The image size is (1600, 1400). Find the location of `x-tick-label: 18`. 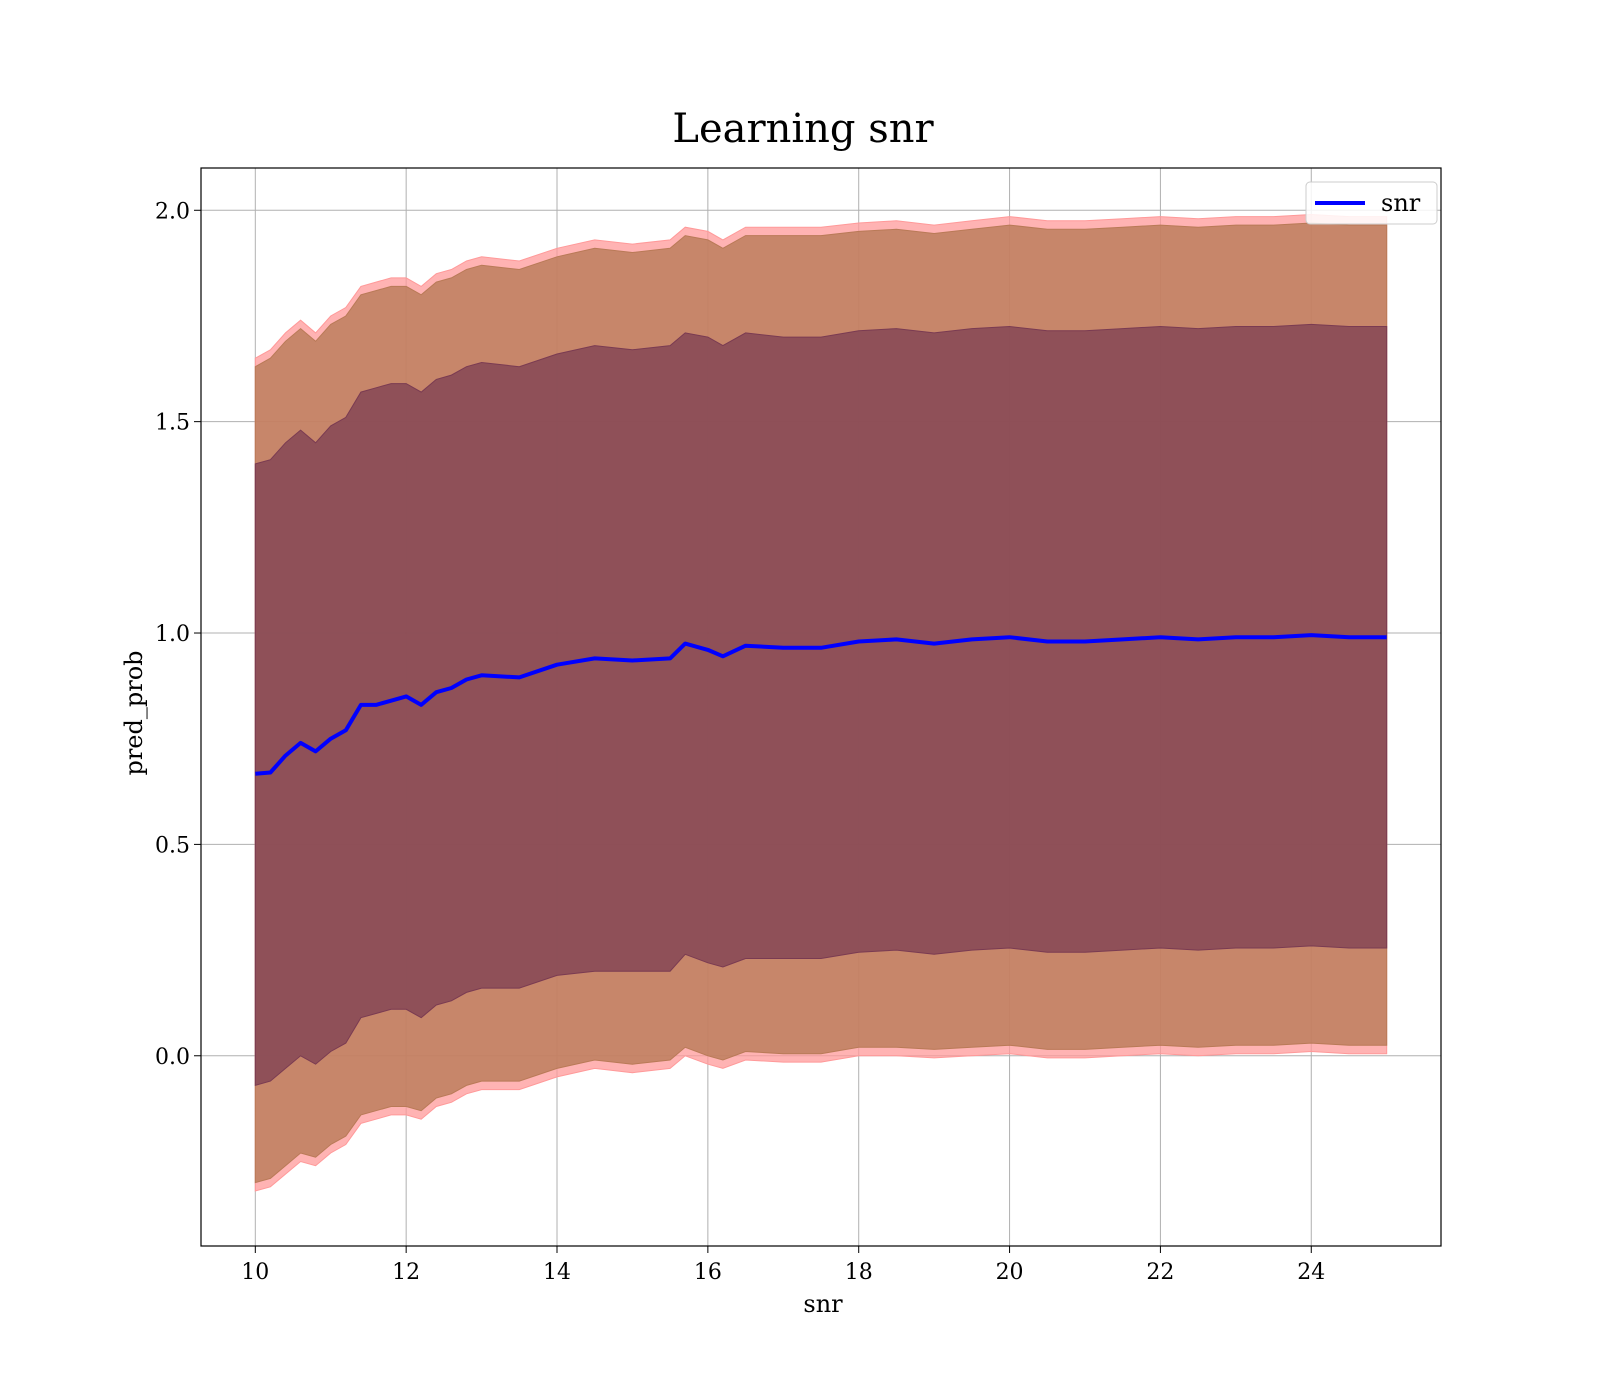

x-tick-label: 18 is located at coordinates (859, 1272).